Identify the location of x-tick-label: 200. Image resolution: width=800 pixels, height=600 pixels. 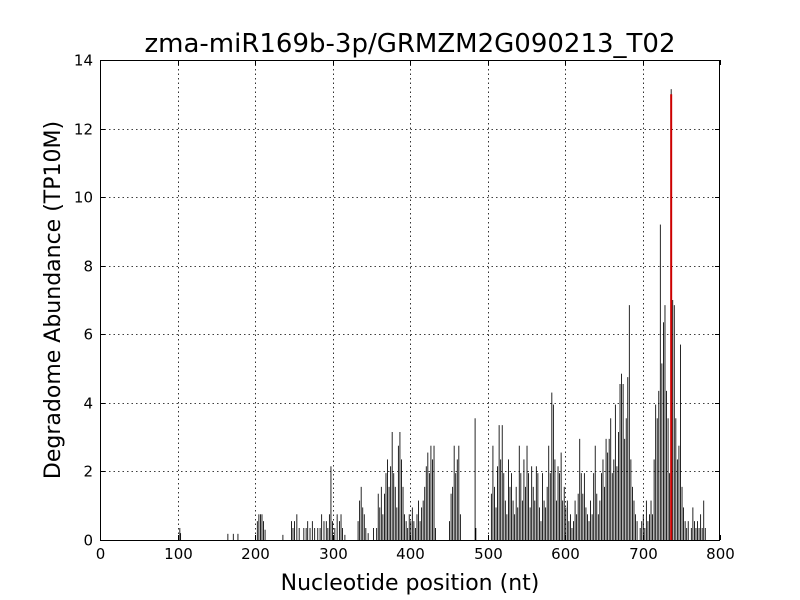
(255, 554).